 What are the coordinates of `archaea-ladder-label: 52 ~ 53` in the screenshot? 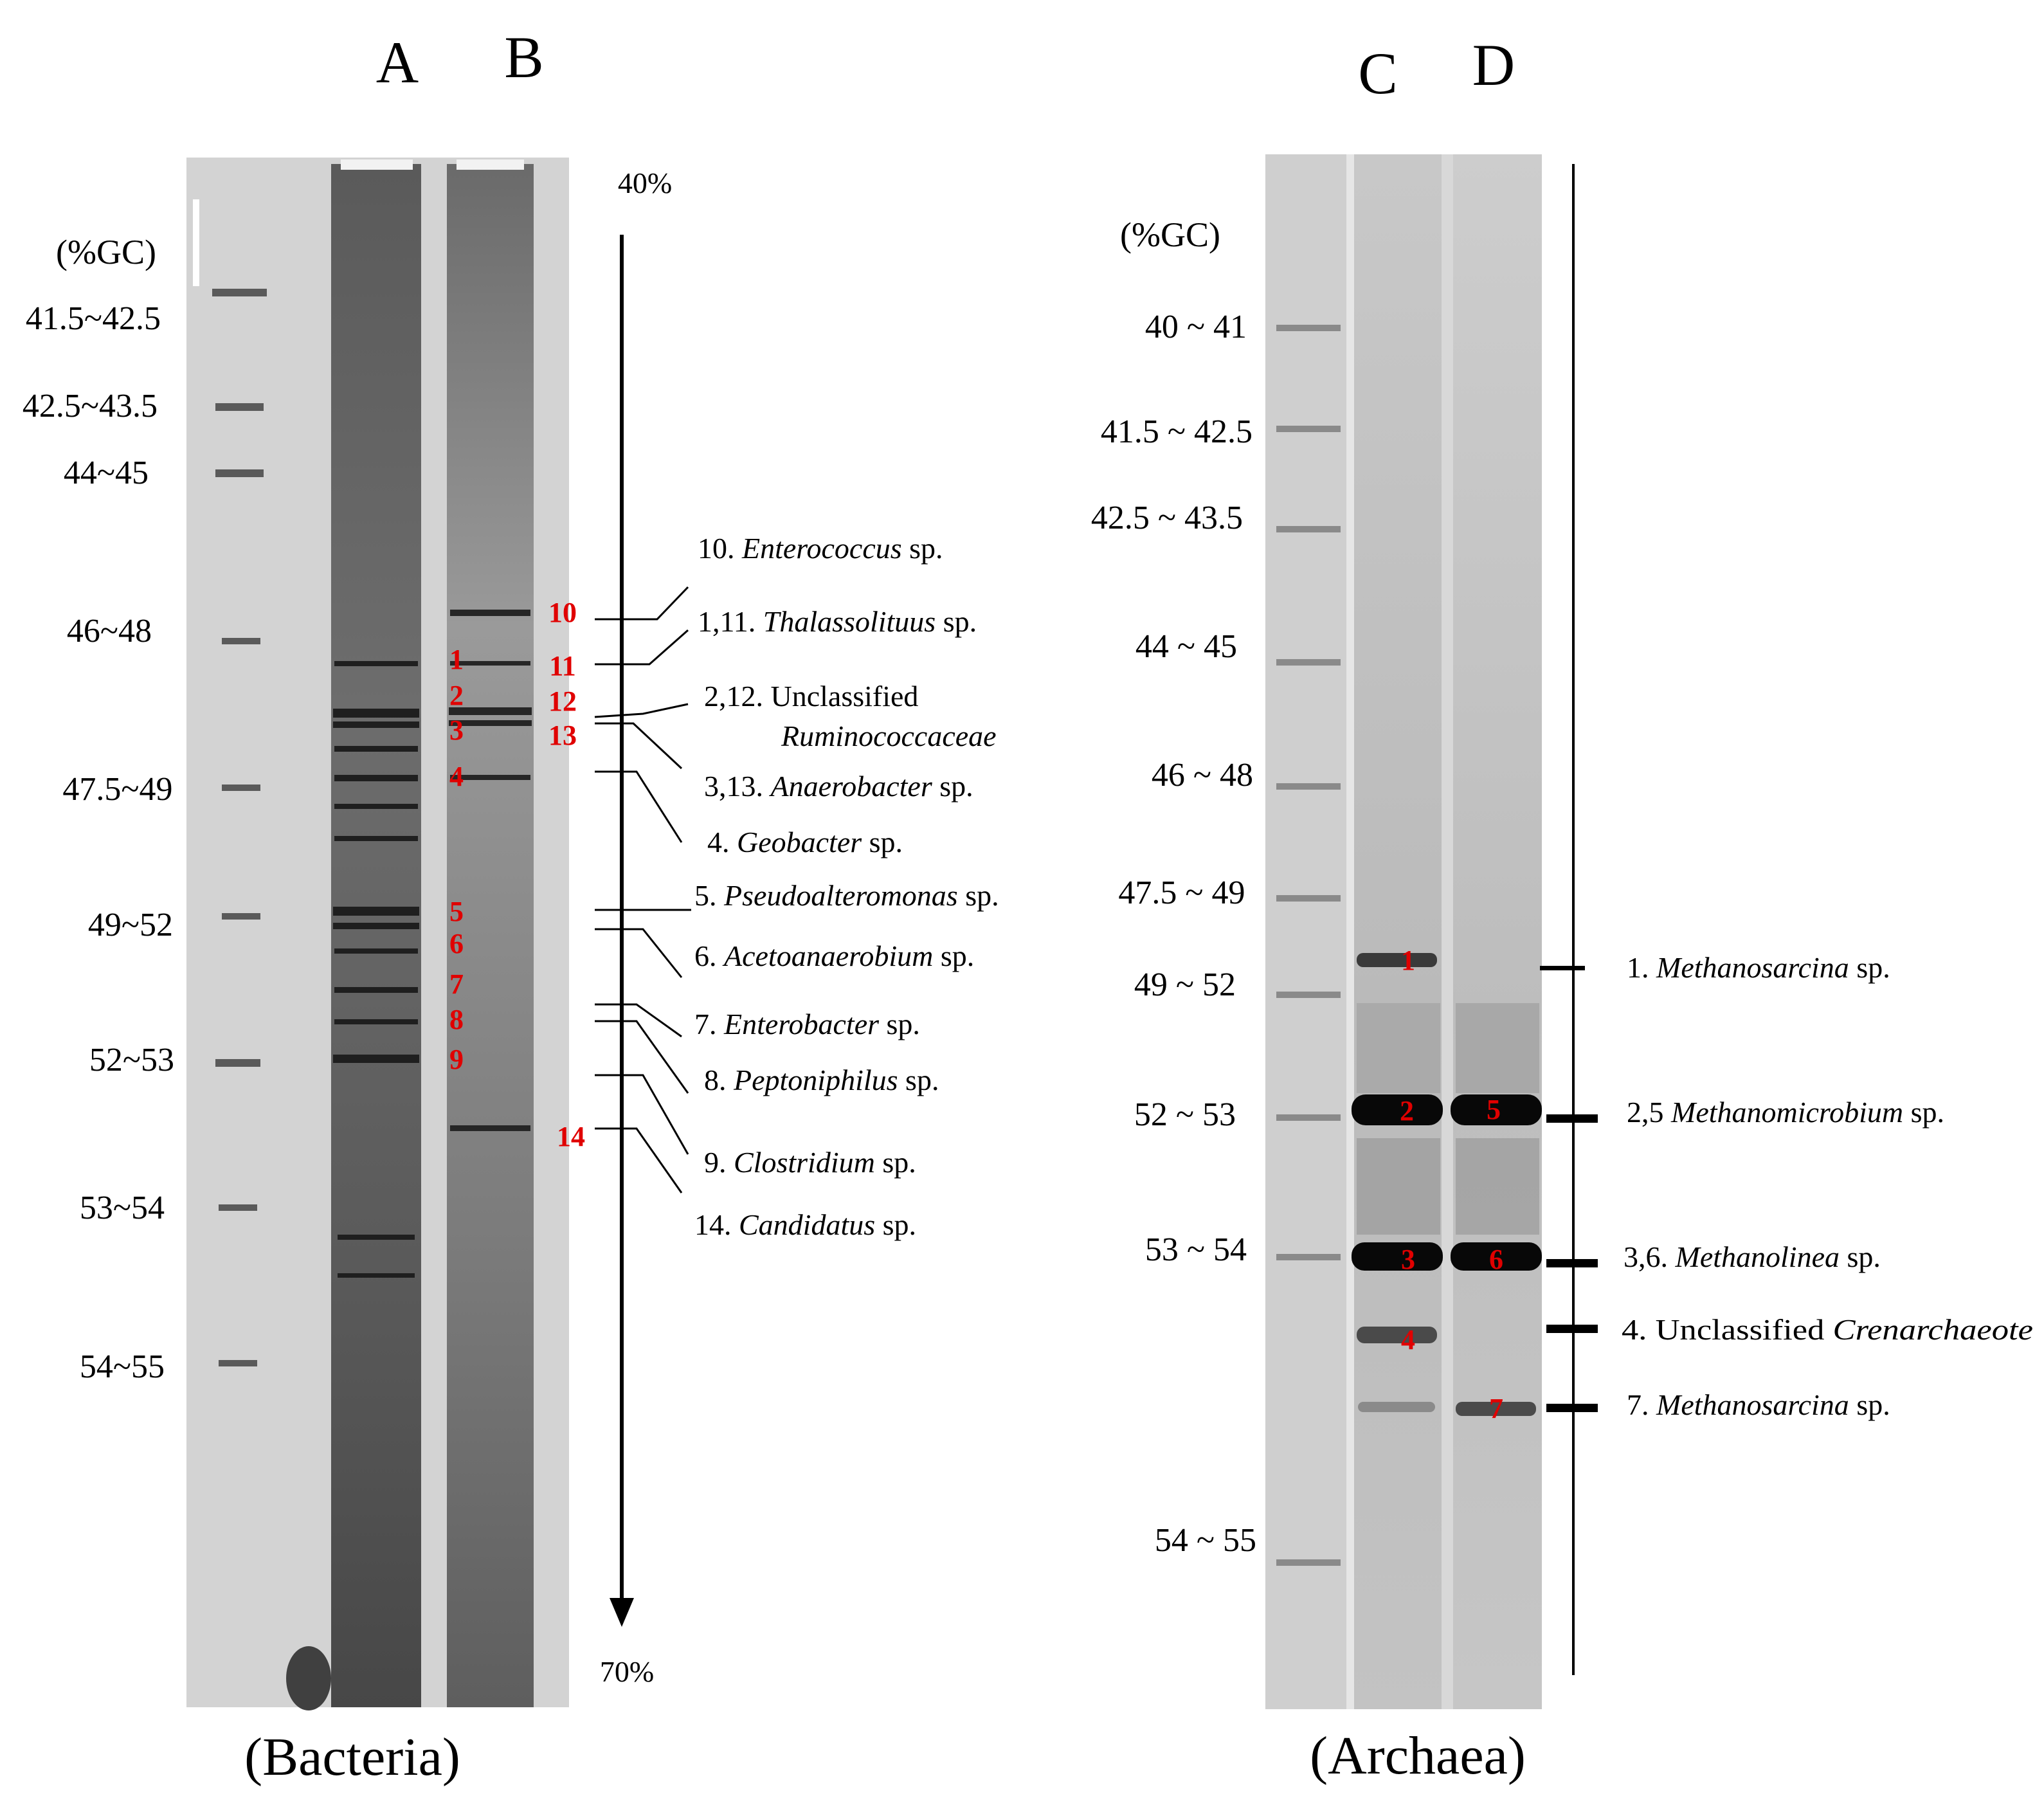 It's located at (1185, 1114).